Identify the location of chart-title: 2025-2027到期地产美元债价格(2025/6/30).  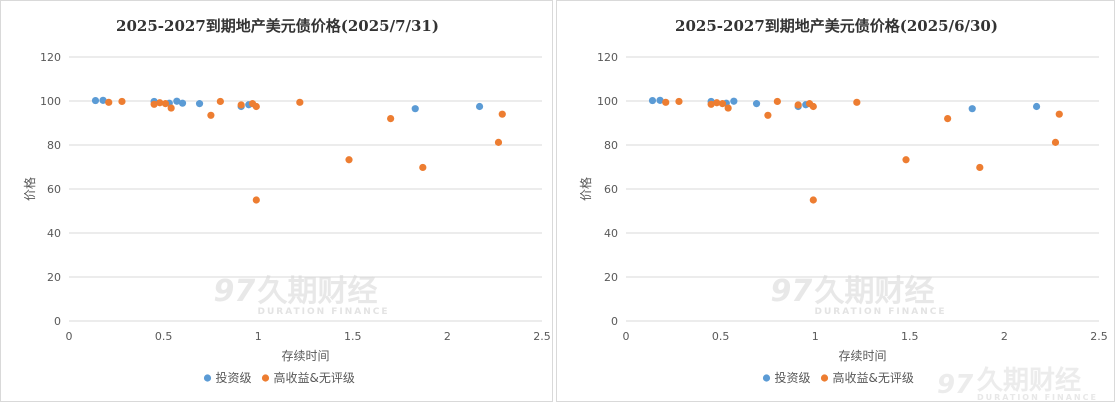
(836, 26).